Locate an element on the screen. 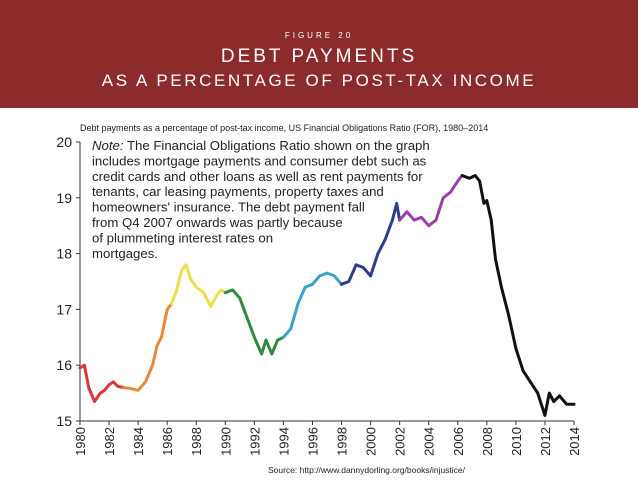 The image size is (638, 484). note-text: mortgages. is located at coordinates (125, 253).